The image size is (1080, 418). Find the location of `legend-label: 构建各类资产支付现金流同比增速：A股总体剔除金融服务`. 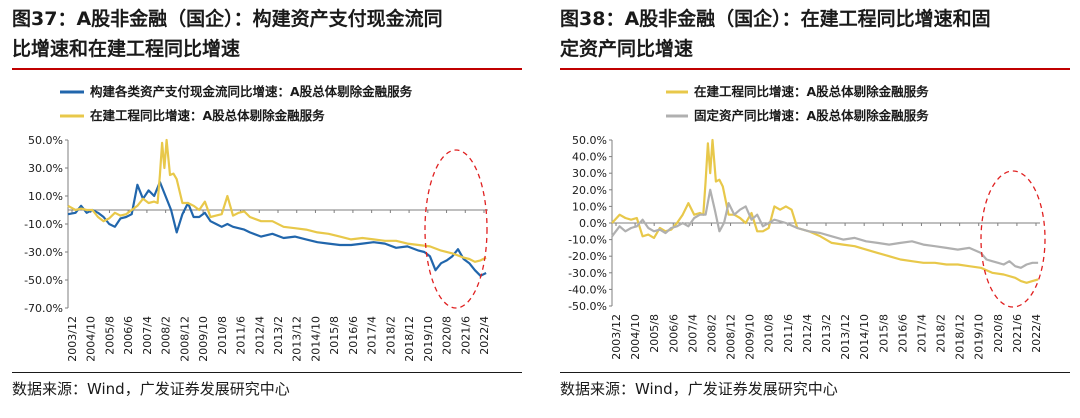

legend-label: 构建各类资产支付现金流同比增速：A股总体剔除金融服务 is located at coordinates (251, 91).